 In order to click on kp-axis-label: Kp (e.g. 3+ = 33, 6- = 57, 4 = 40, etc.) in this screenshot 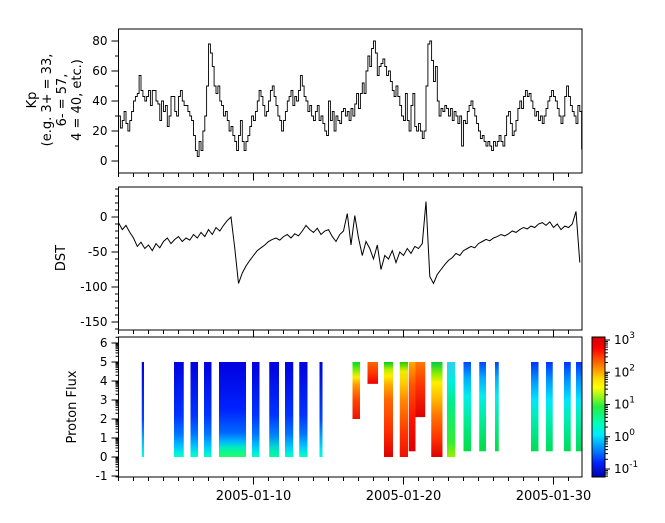, I will do `click(56, 100)`.